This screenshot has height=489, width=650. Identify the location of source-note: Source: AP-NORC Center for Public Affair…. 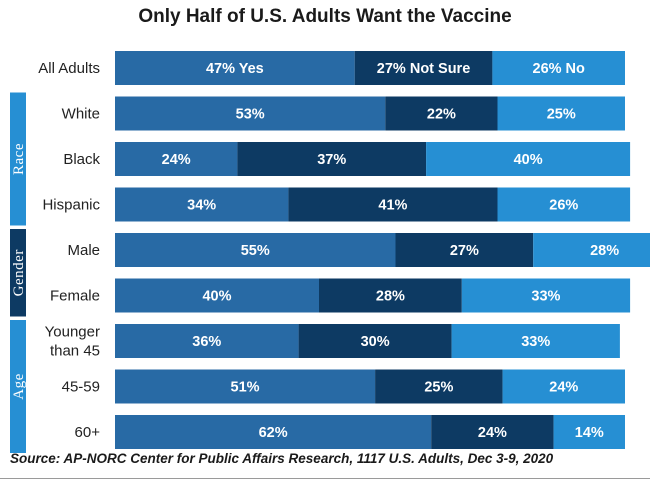
(282, 458).